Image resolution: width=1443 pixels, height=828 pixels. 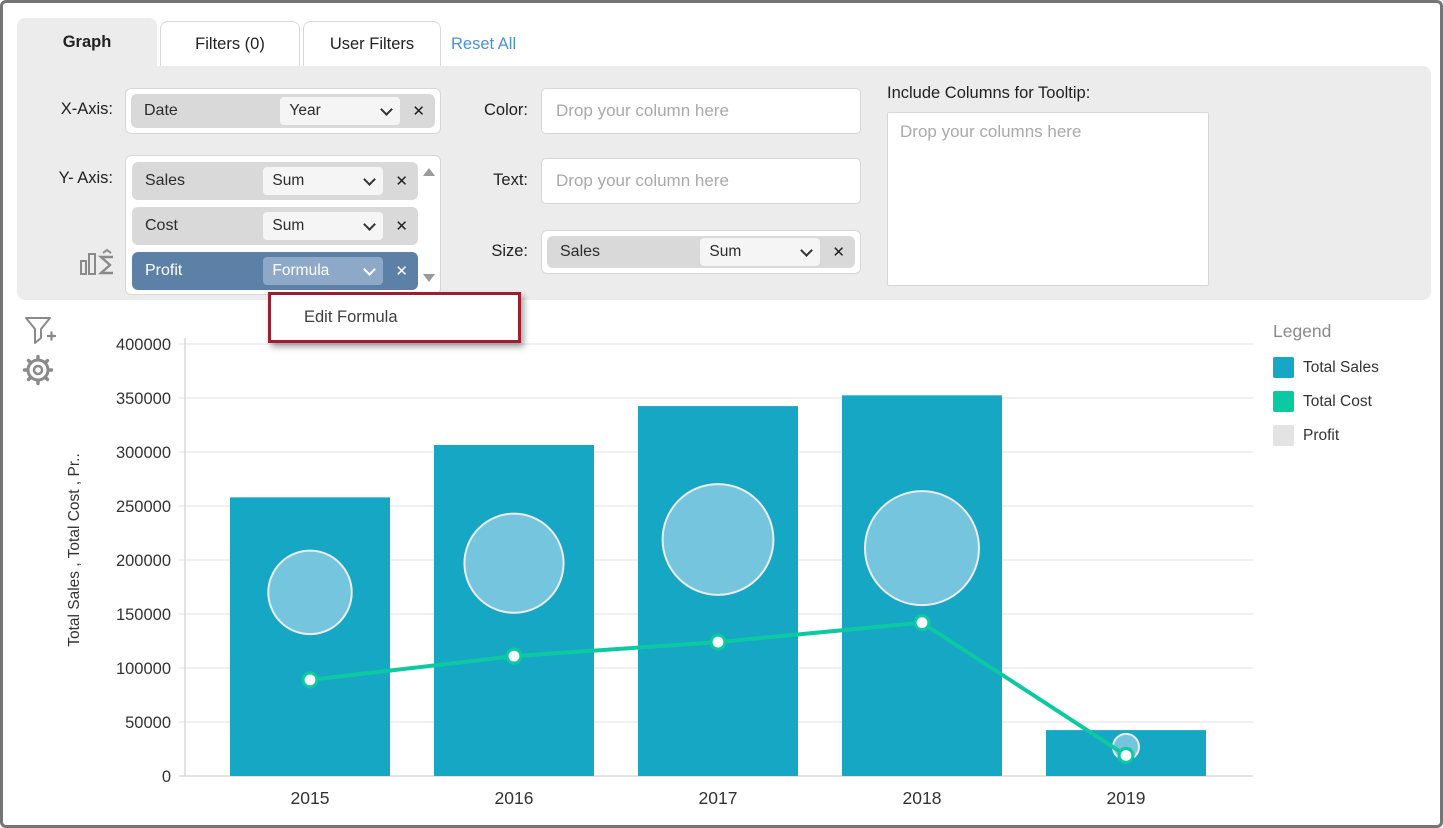 What do you see at coordinates (310, 592) in the screenshot?
I see `profit-bubble-2015` at bounding box center [310, 592].